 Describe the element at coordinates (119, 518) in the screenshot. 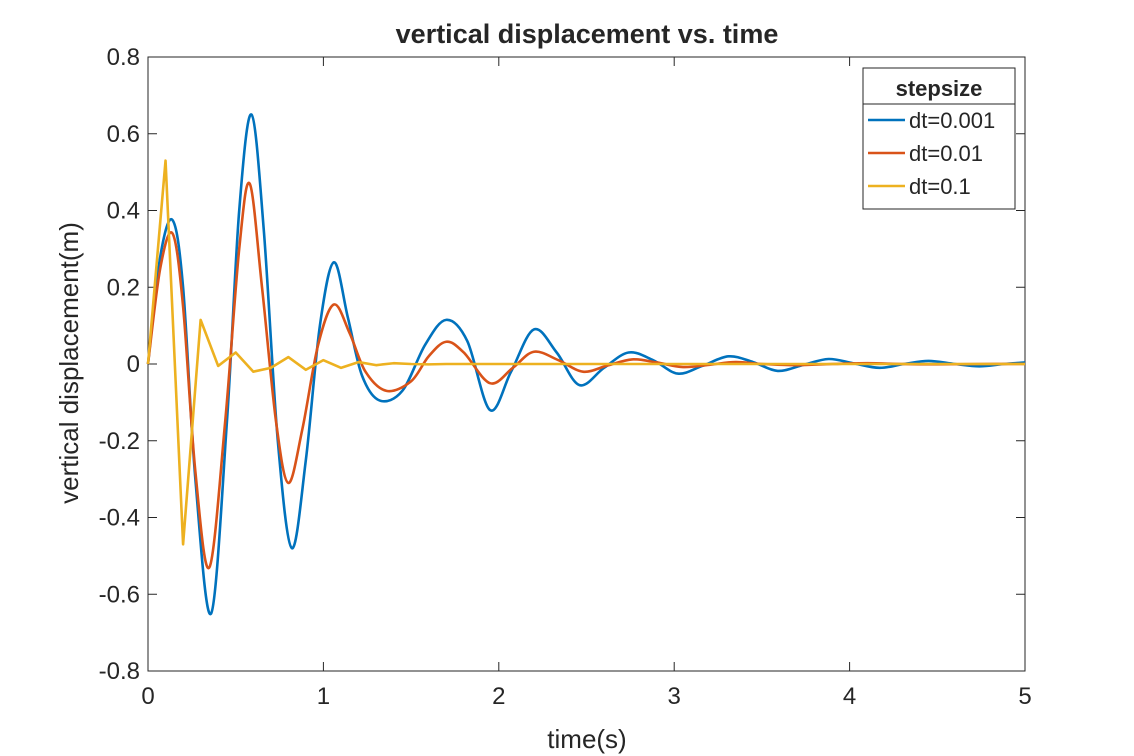

I see `y-tick-label: -0.4` at that location.